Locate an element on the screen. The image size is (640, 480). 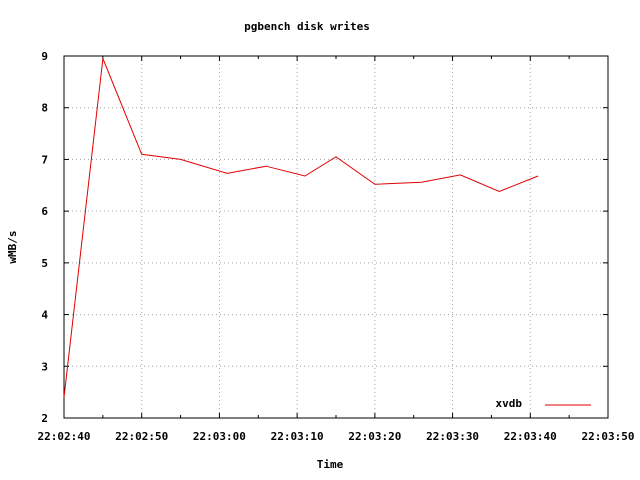
x-tick-label: 22:03:30 is located at coordinates (452, 436).